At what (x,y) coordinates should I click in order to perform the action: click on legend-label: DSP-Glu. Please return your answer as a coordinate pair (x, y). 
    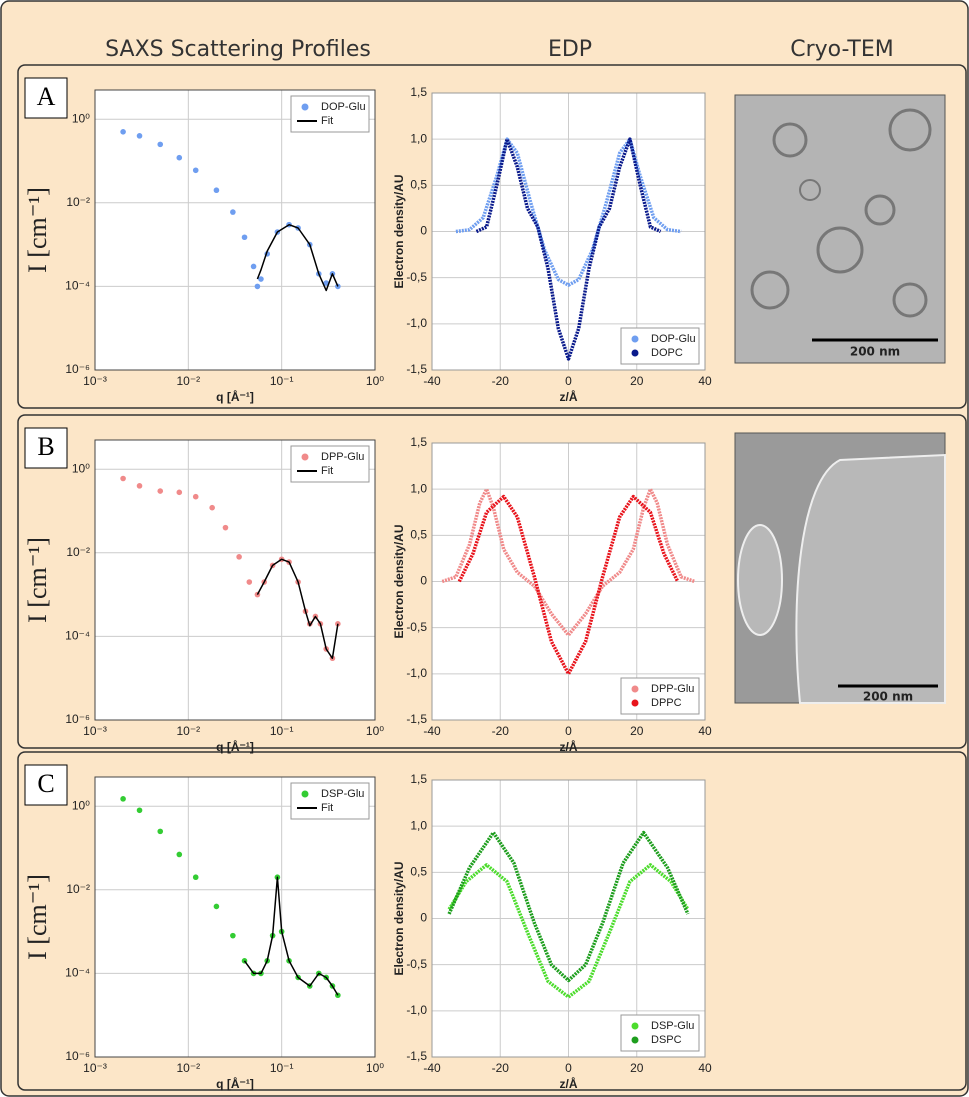
    Looking at the image, I should click on (342, 794).